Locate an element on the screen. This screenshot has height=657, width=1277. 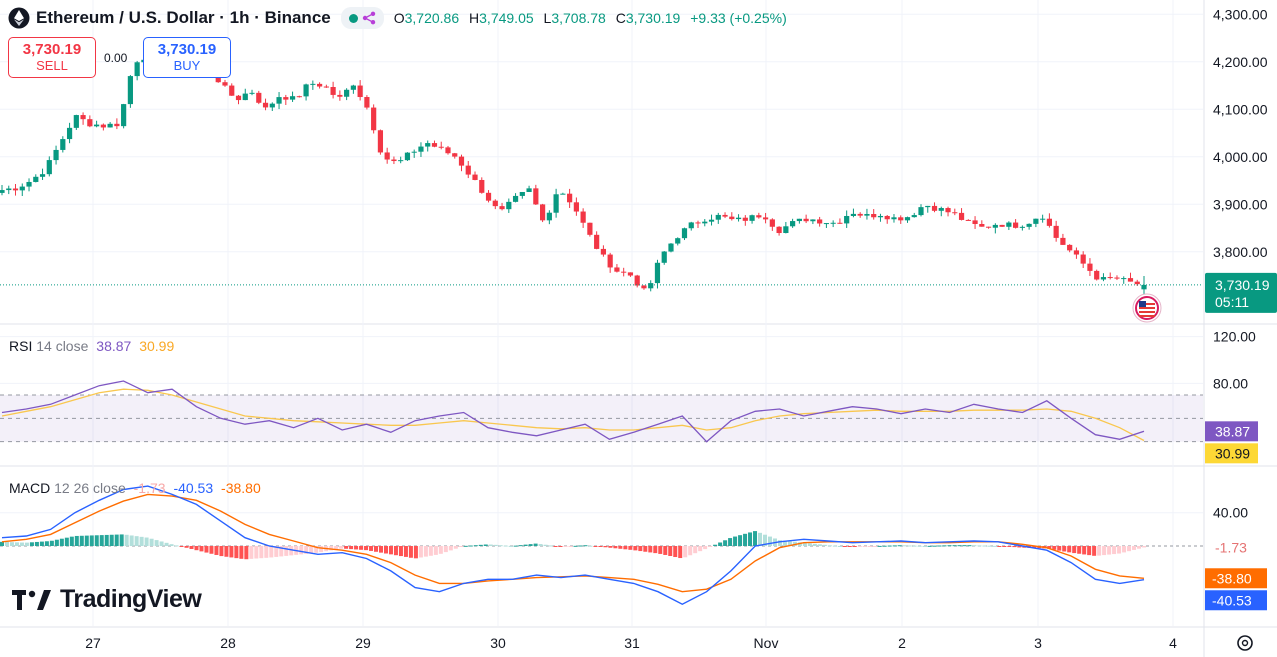
indicator-pill is located at coordinates (362, 18).